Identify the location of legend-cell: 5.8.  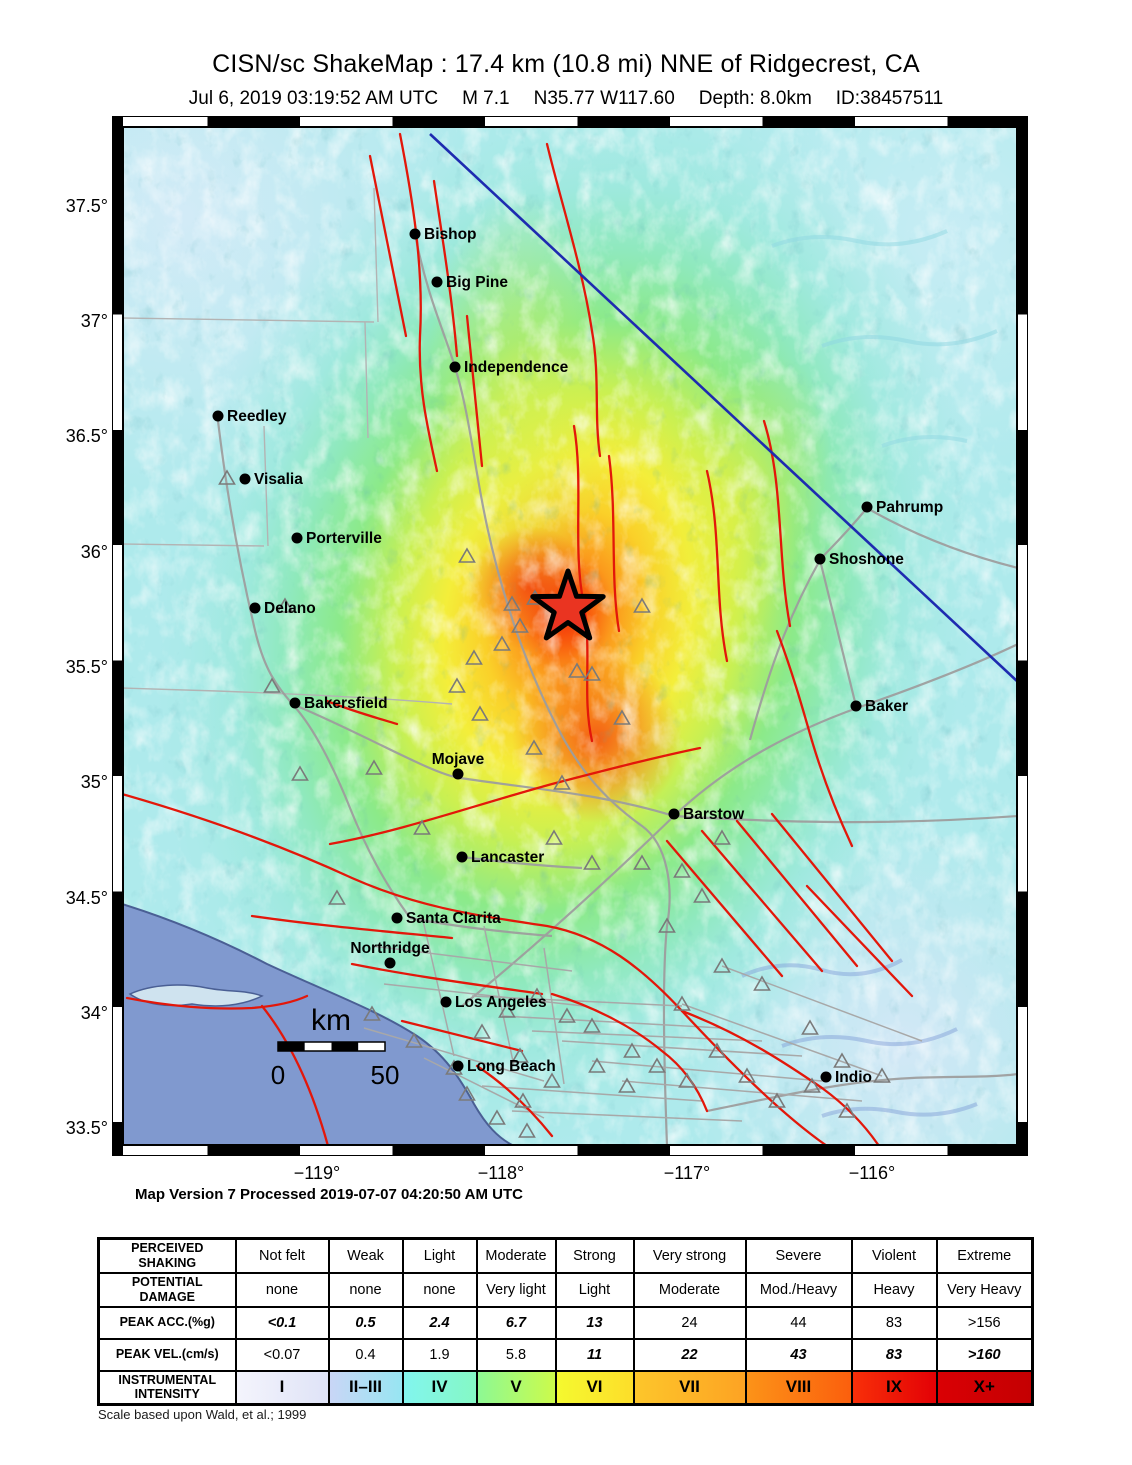
(516, 1354).